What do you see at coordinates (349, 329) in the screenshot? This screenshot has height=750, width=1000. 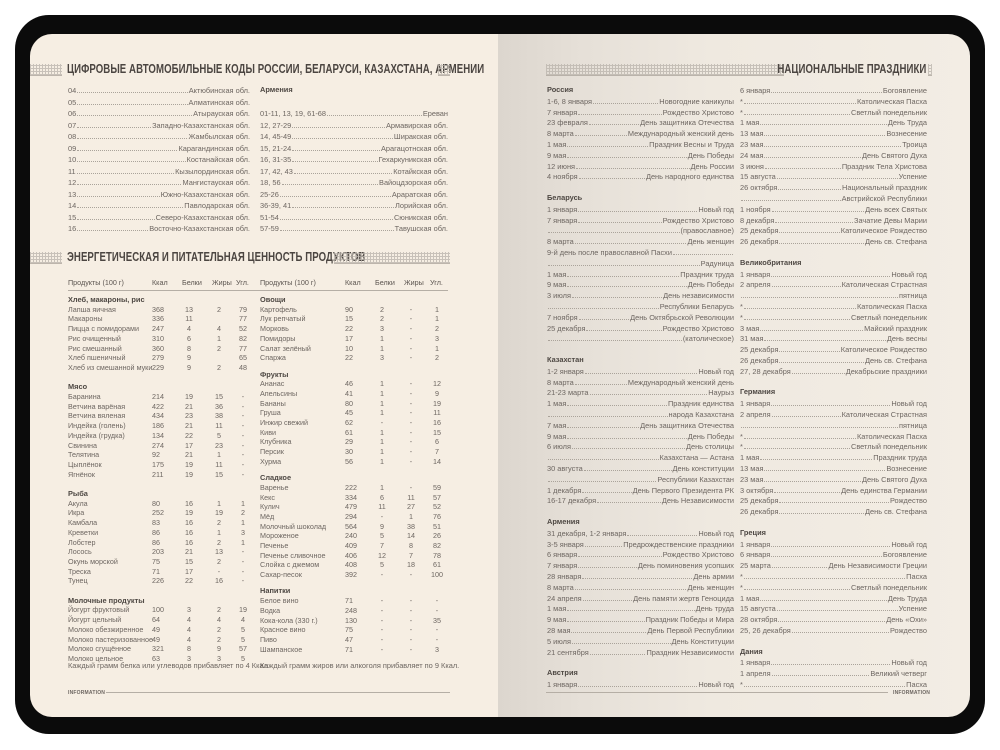 I see `food-value: 22` at bounding box center [349, 329].